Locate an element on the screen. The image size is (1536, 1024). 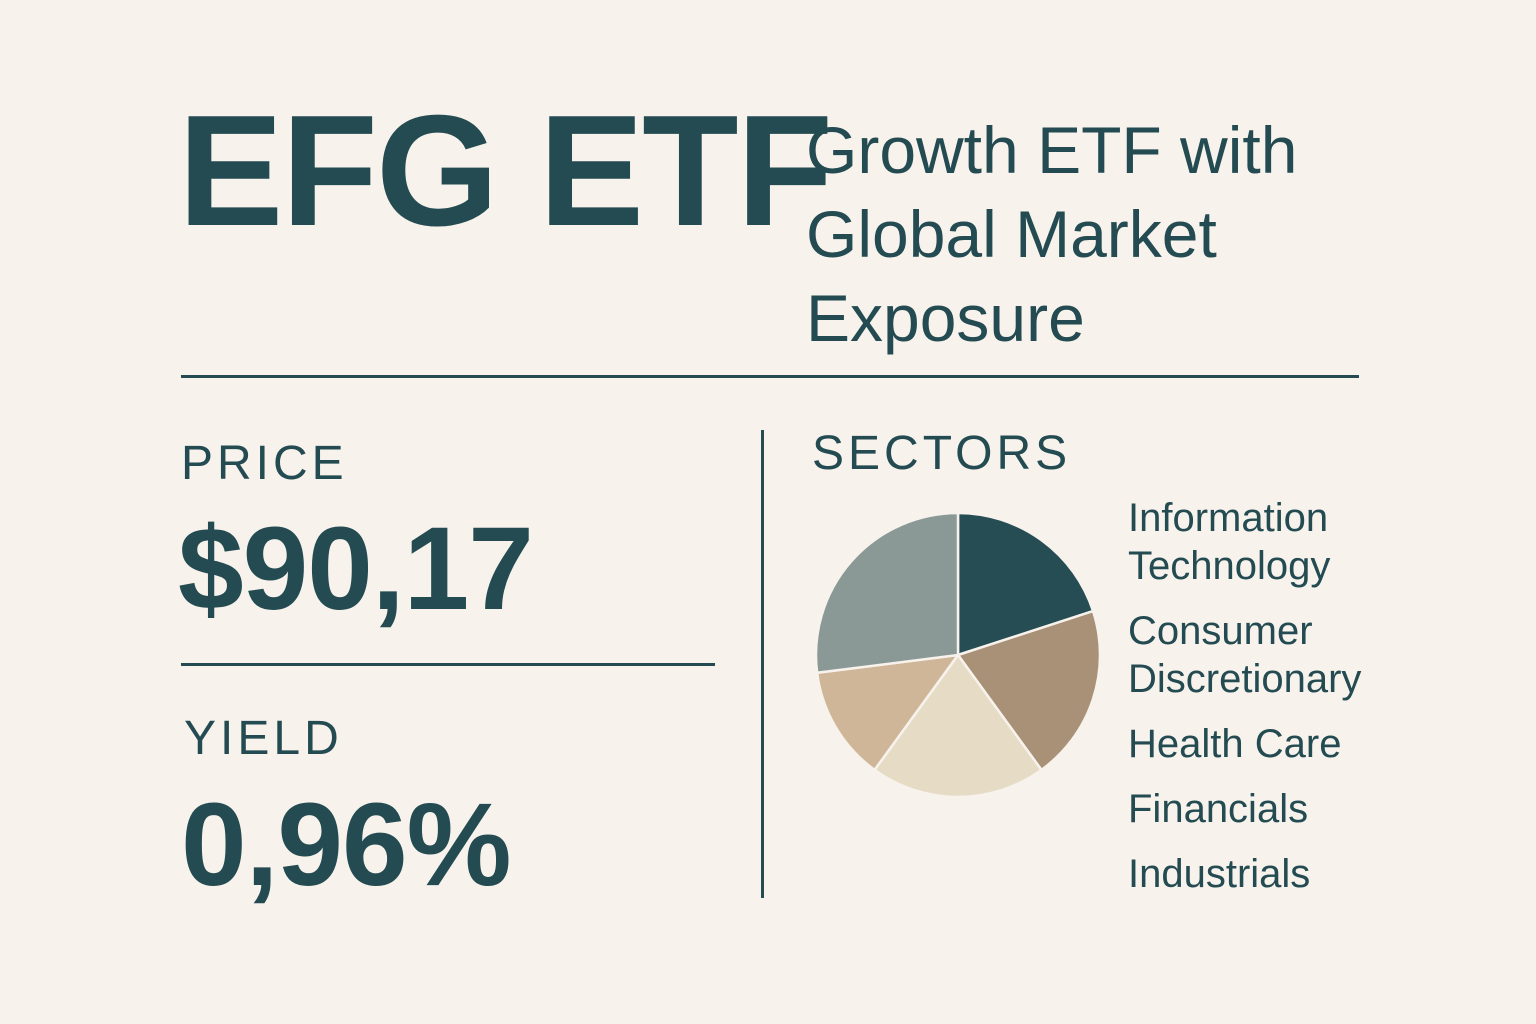
price-label: PRICE is located at coordinates (264, 463).